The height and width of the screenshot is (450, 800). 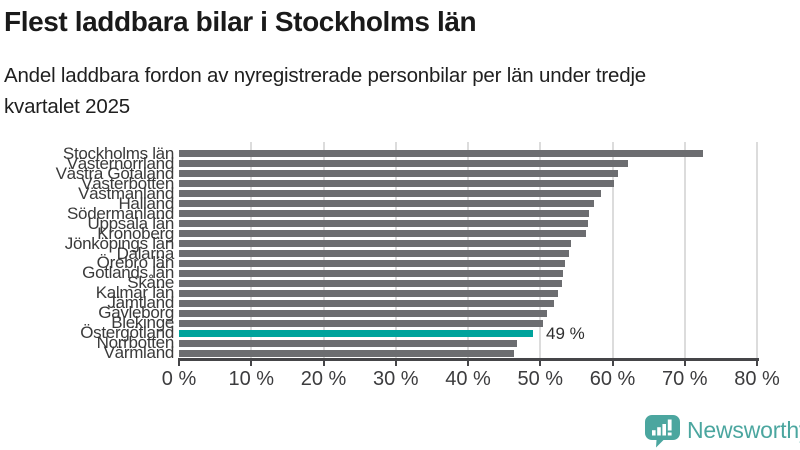 I want to click on y-label-norrbotten: Norrbotten, so click(x=135, y=343).